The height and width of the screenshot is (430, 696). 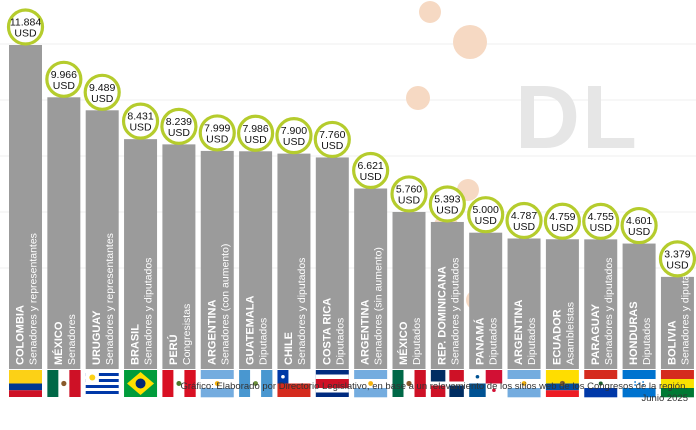 What do you see at coordinates (372, 306) in the screenshot?
I see `bar-label: ARGENTINASenadores (sin aumento)` at bounding box center [372, 306].